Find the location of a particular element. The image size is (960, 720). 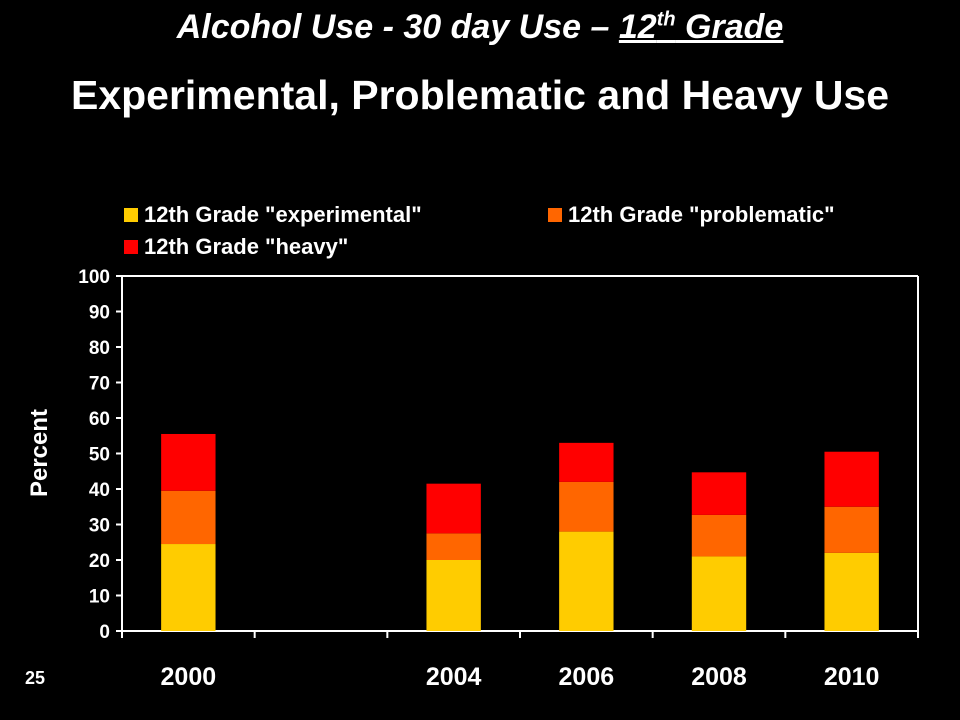

legend-swatch-problematic is located at coordinates (555, 215).